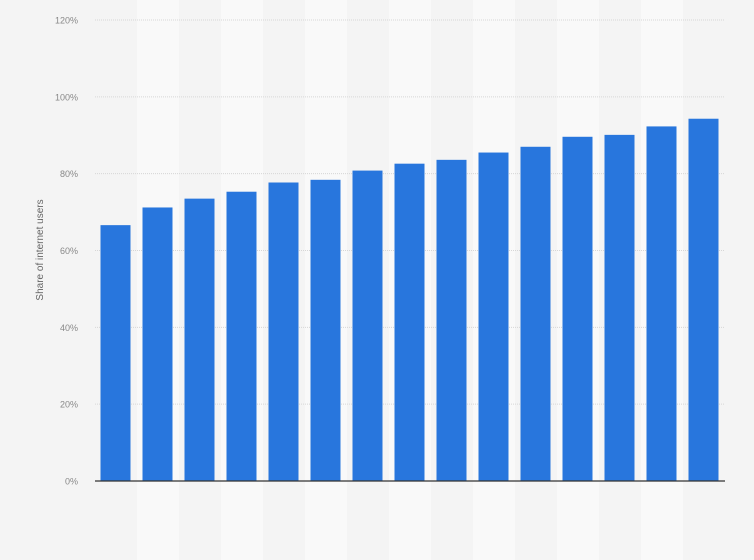  What do you see at coordinates (71, 482) in the screenshot?
I see `y-tick-label: 0%` at bounding box center [71, 482].